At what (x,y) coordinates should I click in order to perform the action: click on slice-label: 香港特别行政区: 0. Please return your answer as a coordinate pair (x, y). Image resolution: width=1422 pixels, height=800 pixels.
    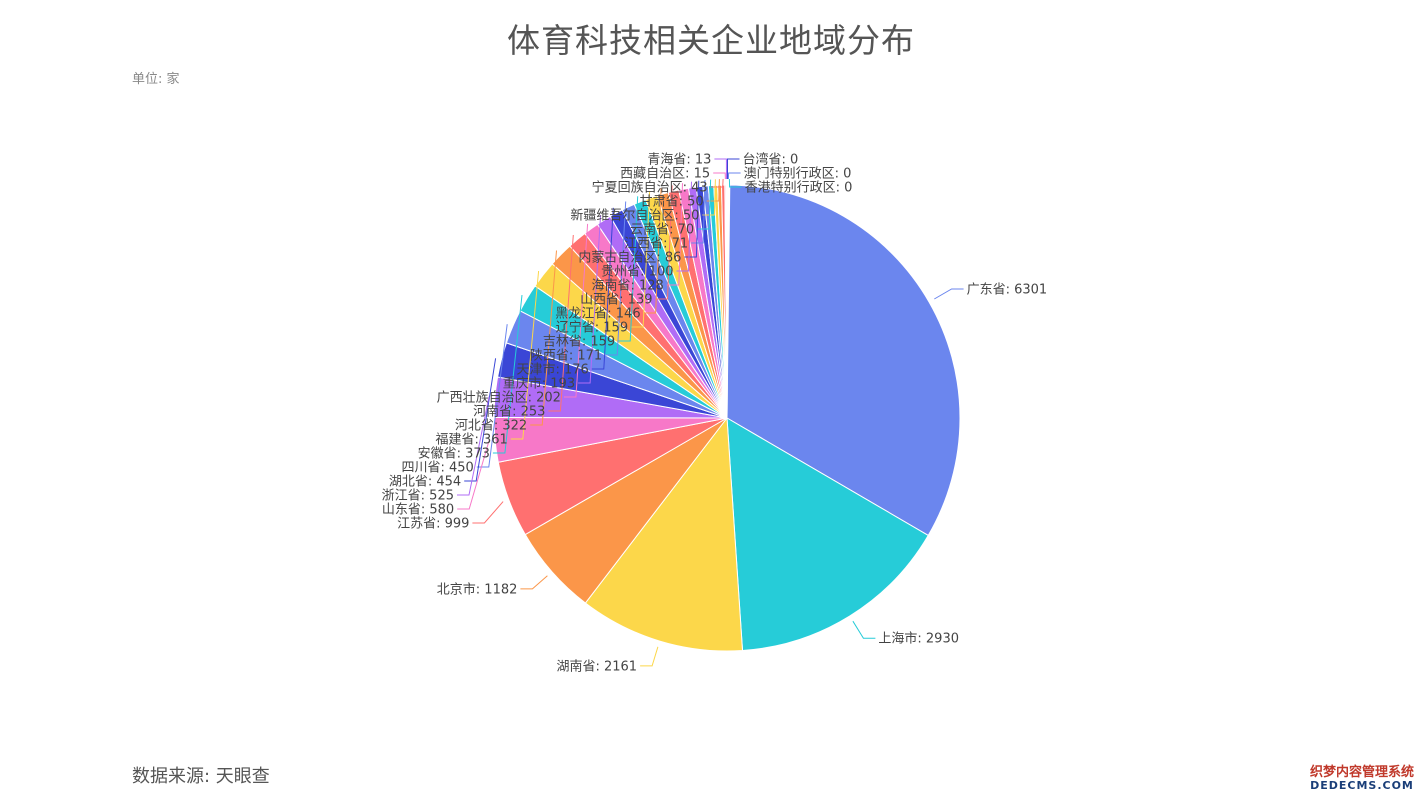
    Looking at the image, I should click on (799, 188).